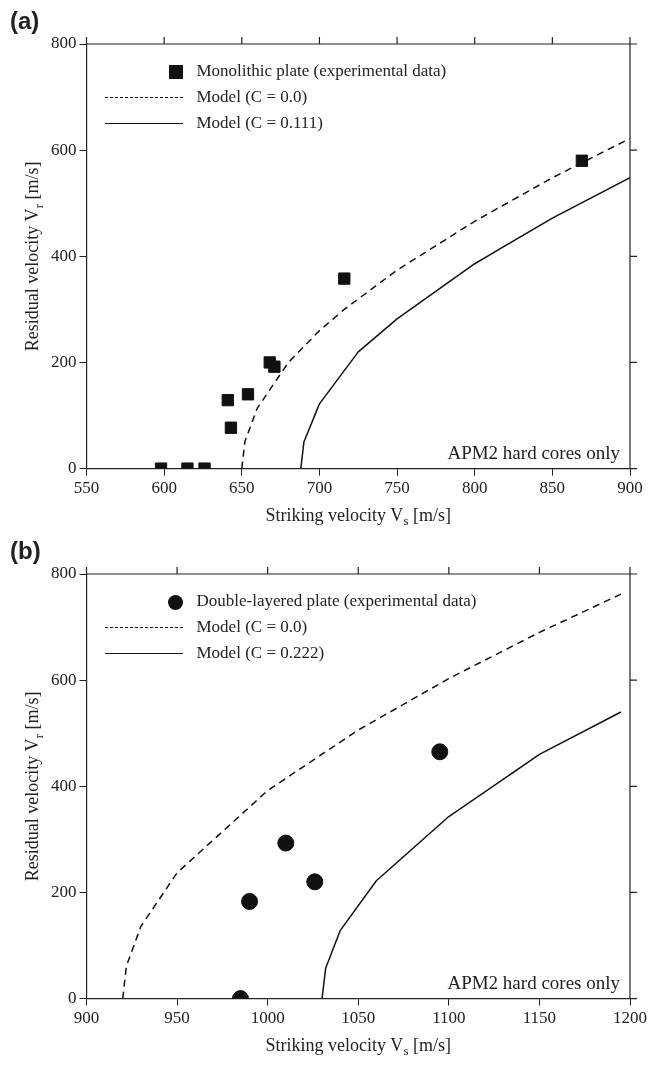  What do you see at coordinates (397, 488) in the screenshot?
I see `x-tick-label: 750` at bounding box center [397, 488].